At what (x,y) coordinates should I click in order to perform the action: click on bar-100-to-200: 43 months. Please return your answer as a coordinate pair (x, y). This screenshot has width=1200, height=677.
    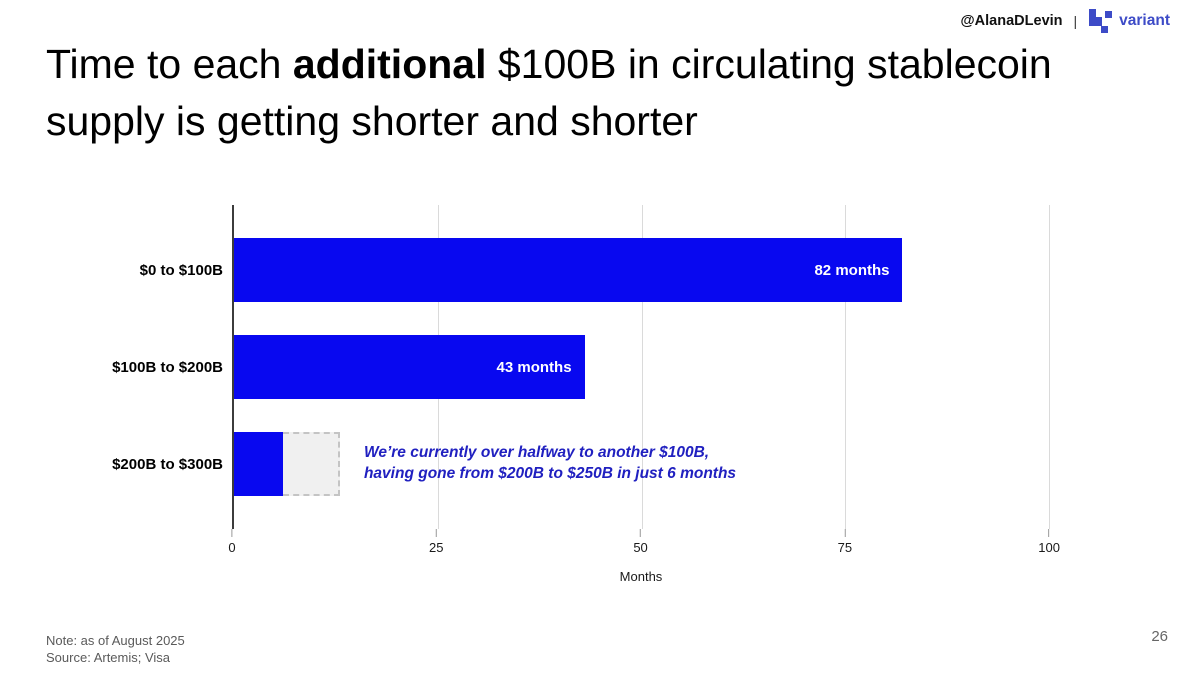
    Looking at the image, I should click on (409, 367).